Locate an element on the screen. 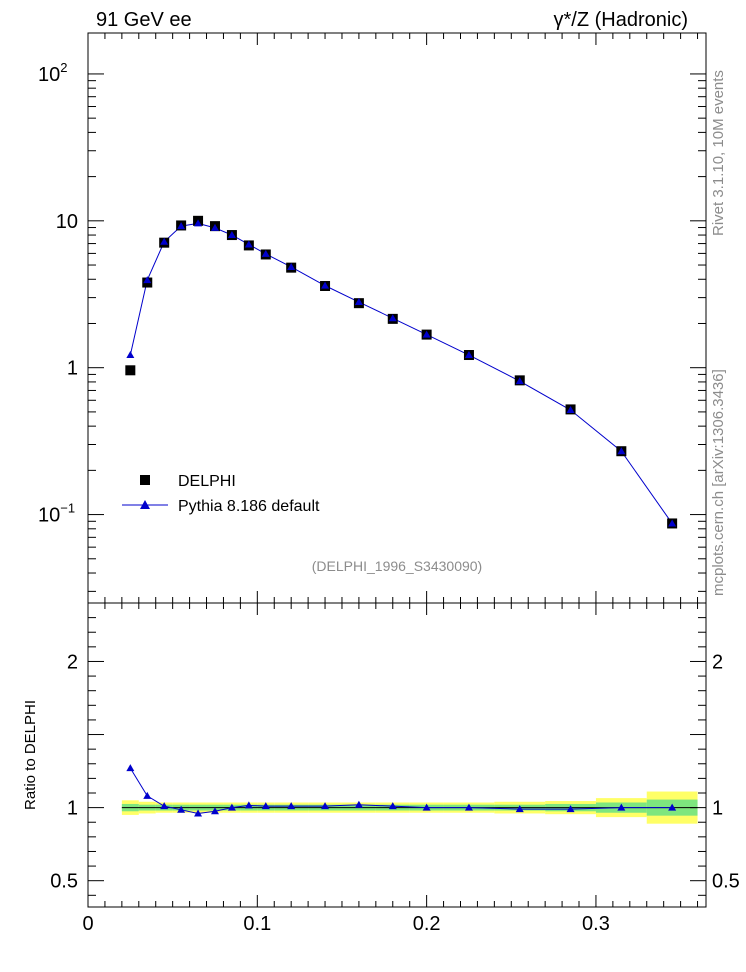  y-tick-label: 10⁻¹ is located at coordinates (56, 514).